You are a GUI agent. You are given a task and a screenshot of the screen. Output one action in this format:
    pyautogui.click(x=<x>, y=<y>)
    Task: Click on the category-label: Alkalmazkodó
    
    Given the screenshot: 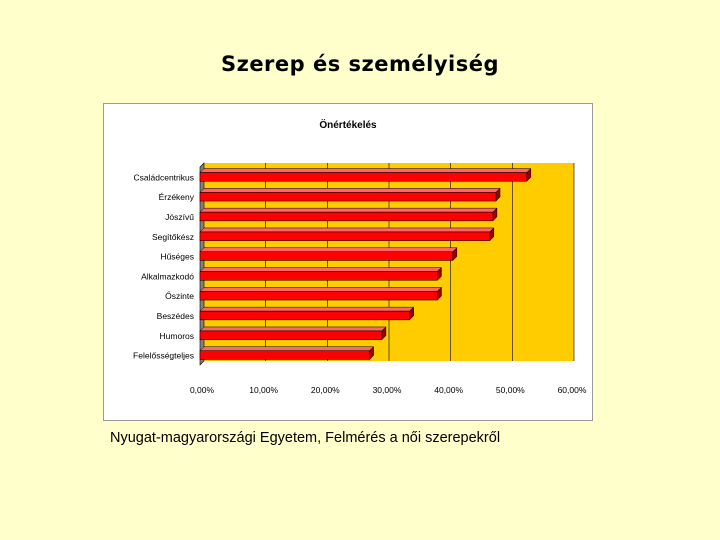 What is the action you would take?
    pyautogui.click(x=167, y=276)
    